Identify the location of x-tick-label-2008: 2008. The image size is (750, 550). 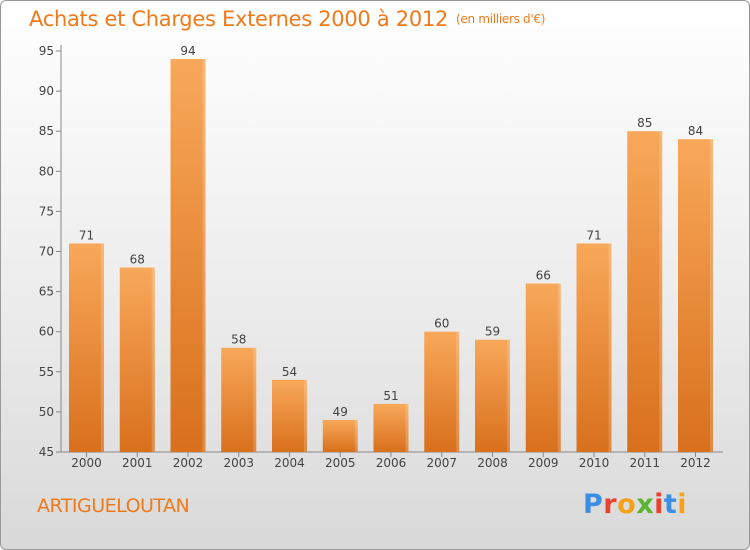
(492, 463).